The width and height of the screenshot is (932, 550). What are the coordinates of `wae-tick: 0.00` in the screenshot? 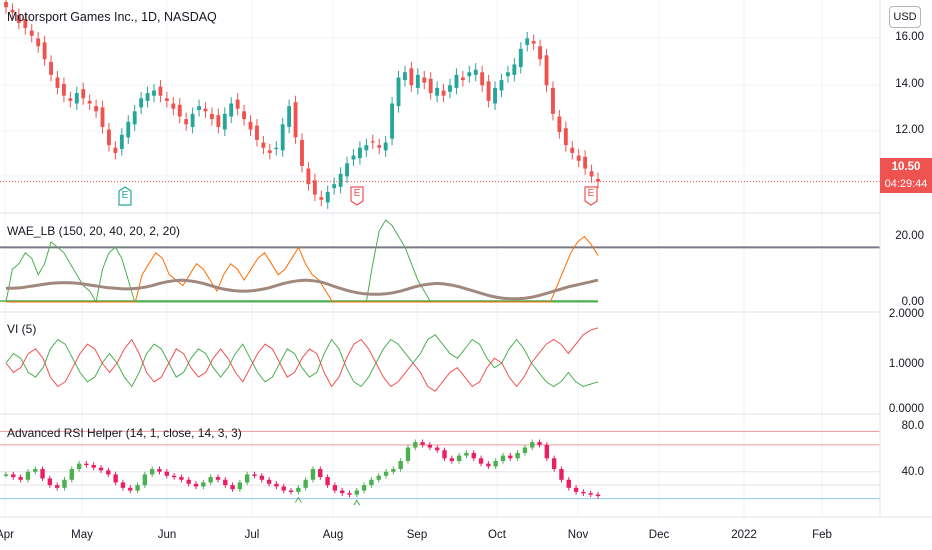 It's located at (912, 302).